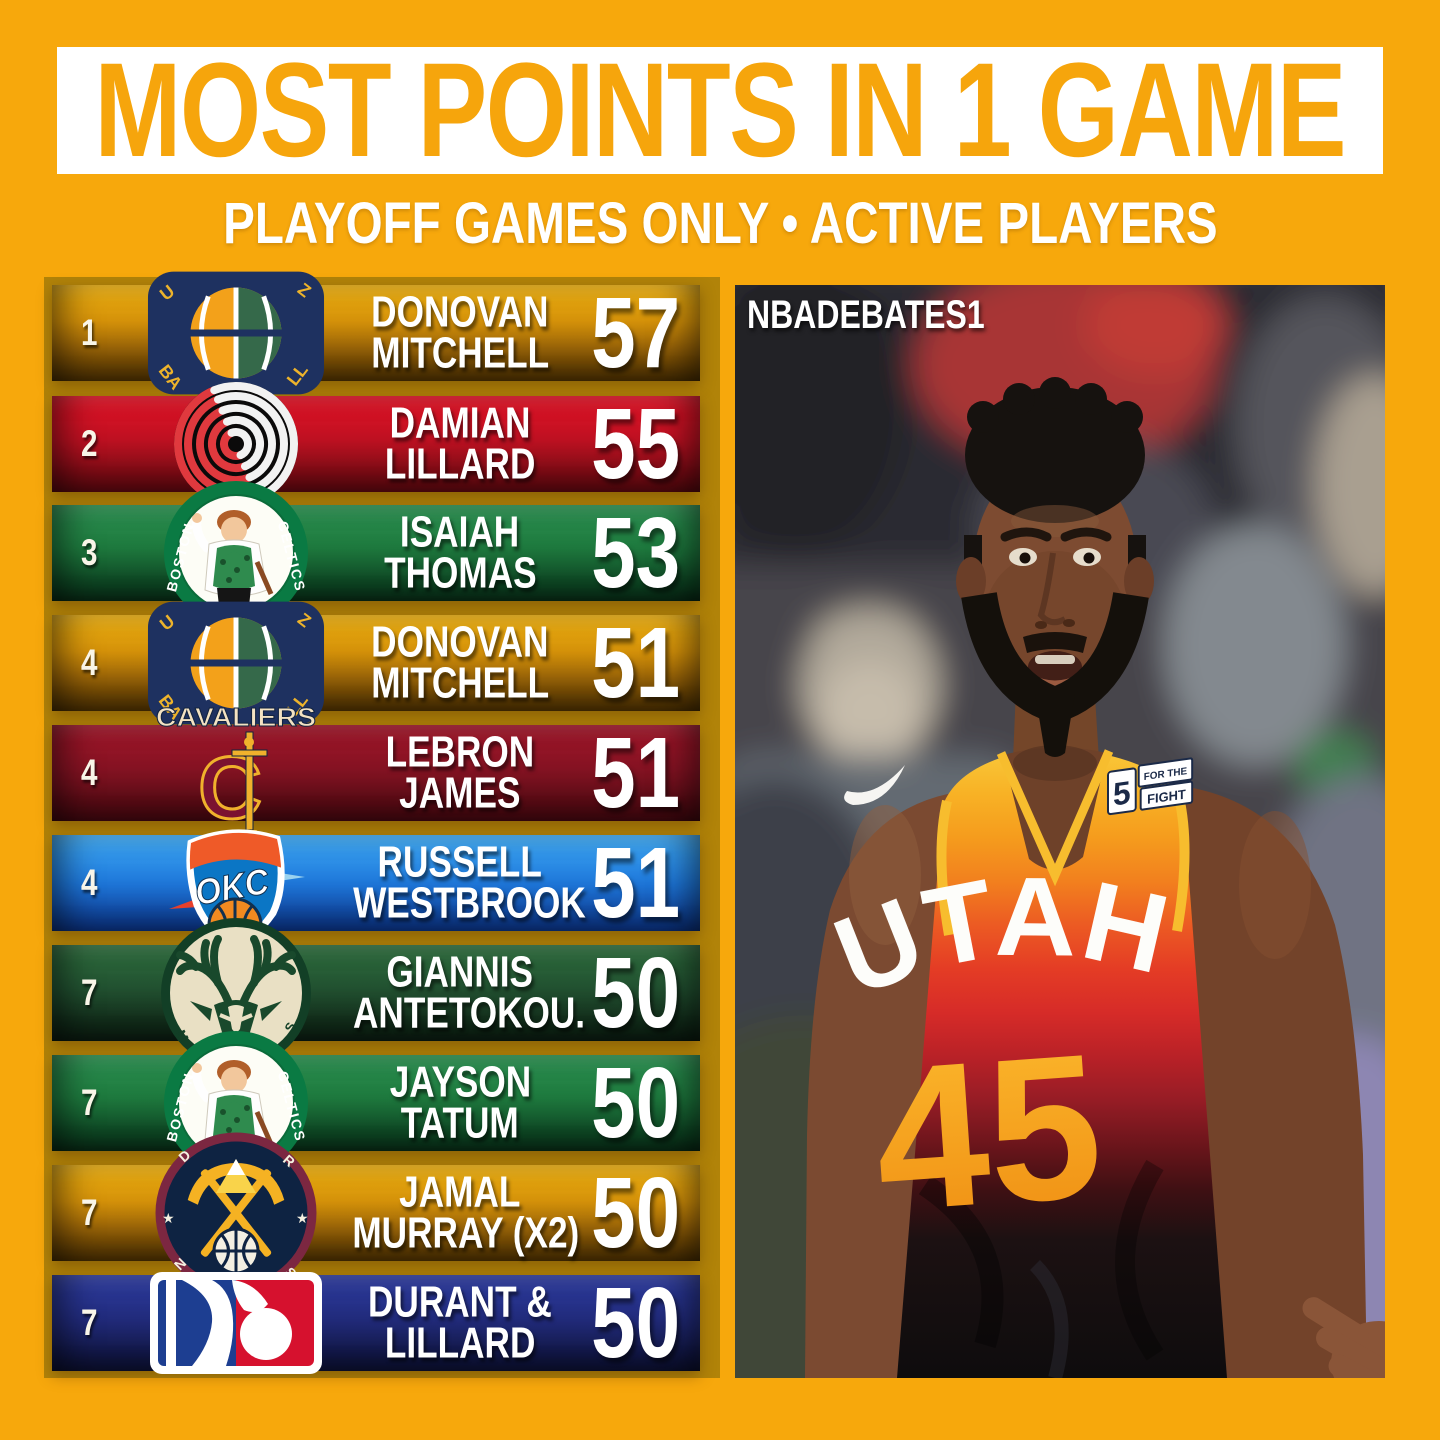 This screenshot has height=1440, width=1440. What do you see at coordinates (460, 1102) in the screenshot?
I see `player-name: JAYSON TATUM` at bounding box center [460, 1102].